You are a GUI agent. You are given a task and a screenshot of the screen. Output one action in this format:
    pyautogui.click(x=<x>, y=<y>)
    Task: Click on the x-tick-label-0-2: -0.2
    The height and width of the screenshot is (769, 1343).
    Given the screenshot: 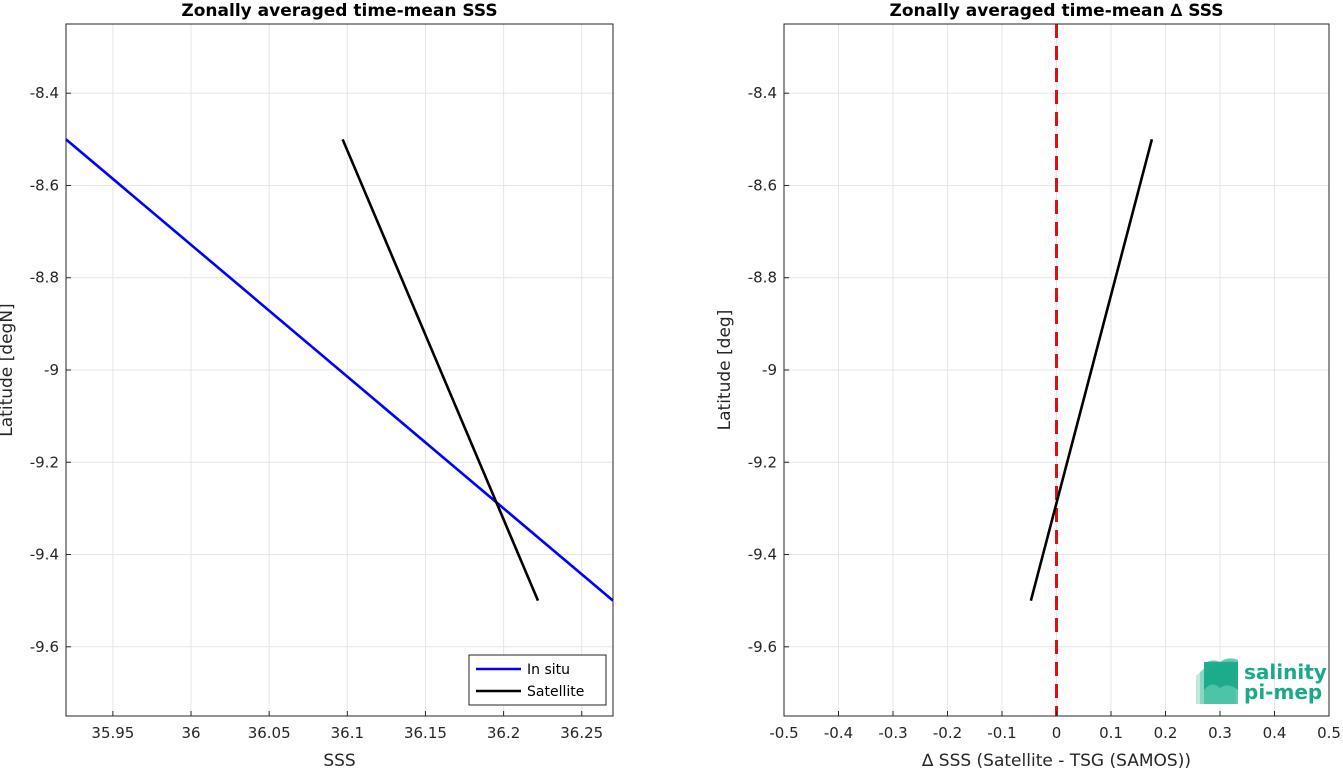 What is the action you would take?
    pyautogui.click(x=947, y=733)
    